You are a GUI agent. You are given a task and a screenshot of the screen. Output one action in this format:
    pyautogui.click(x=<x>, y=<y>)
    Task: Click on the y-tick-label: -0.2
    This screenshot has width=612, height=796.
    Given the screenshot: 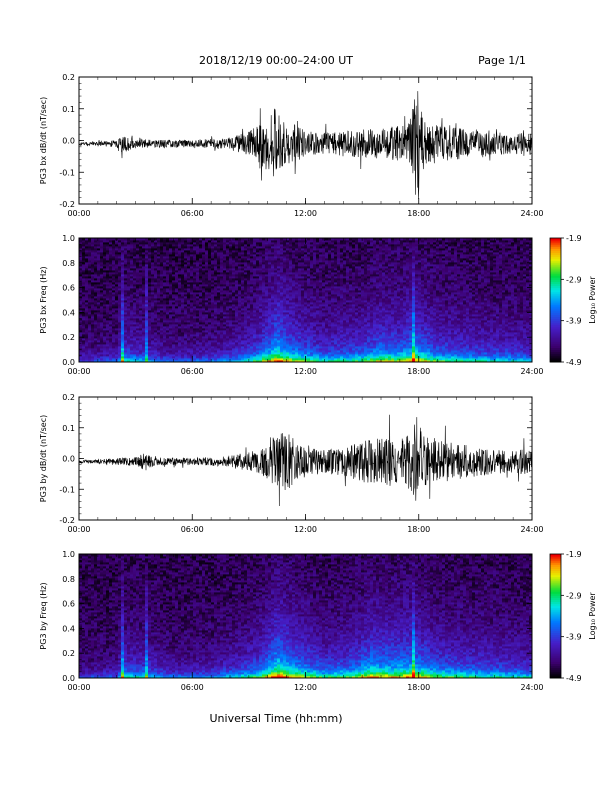 What is the action you would take?
    pyautogui.click(x=67, y=204)
    